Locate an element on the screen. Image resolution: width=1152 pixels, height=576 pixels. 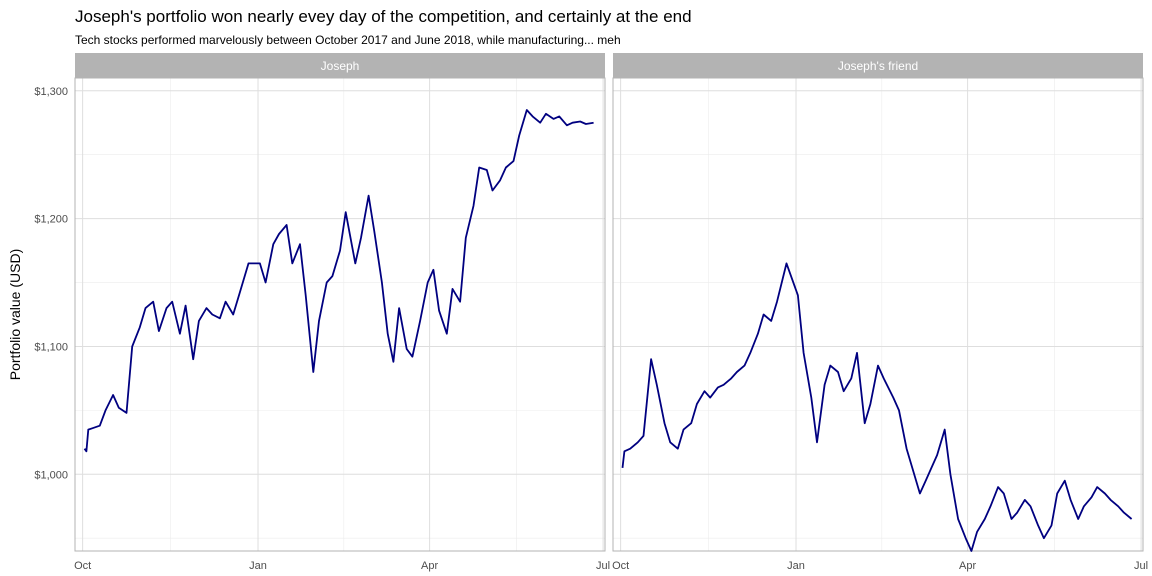
y-tick-label: $1,300 is located at coordinates (51, 92).